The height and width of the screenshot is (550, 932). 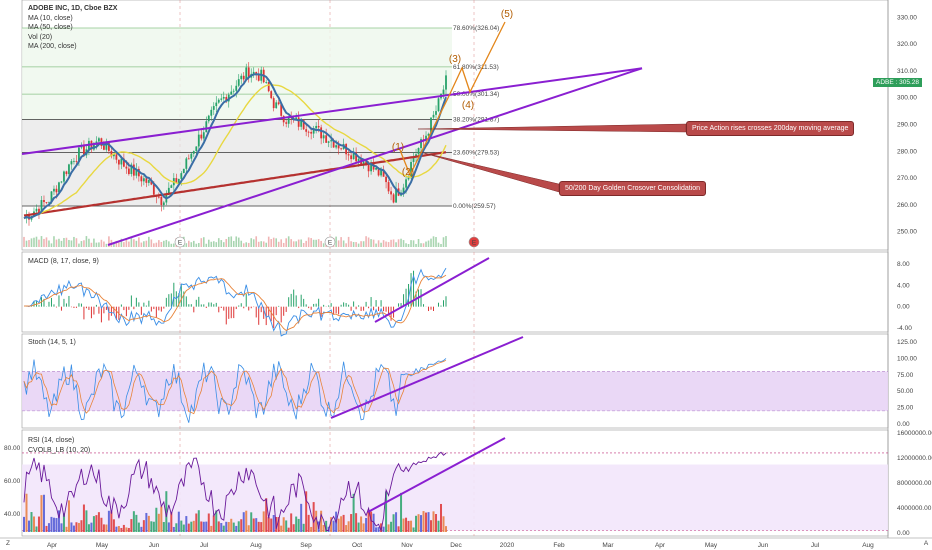 I want to click on stoch-tick-5: 0.00, so click(x=903, y=424).